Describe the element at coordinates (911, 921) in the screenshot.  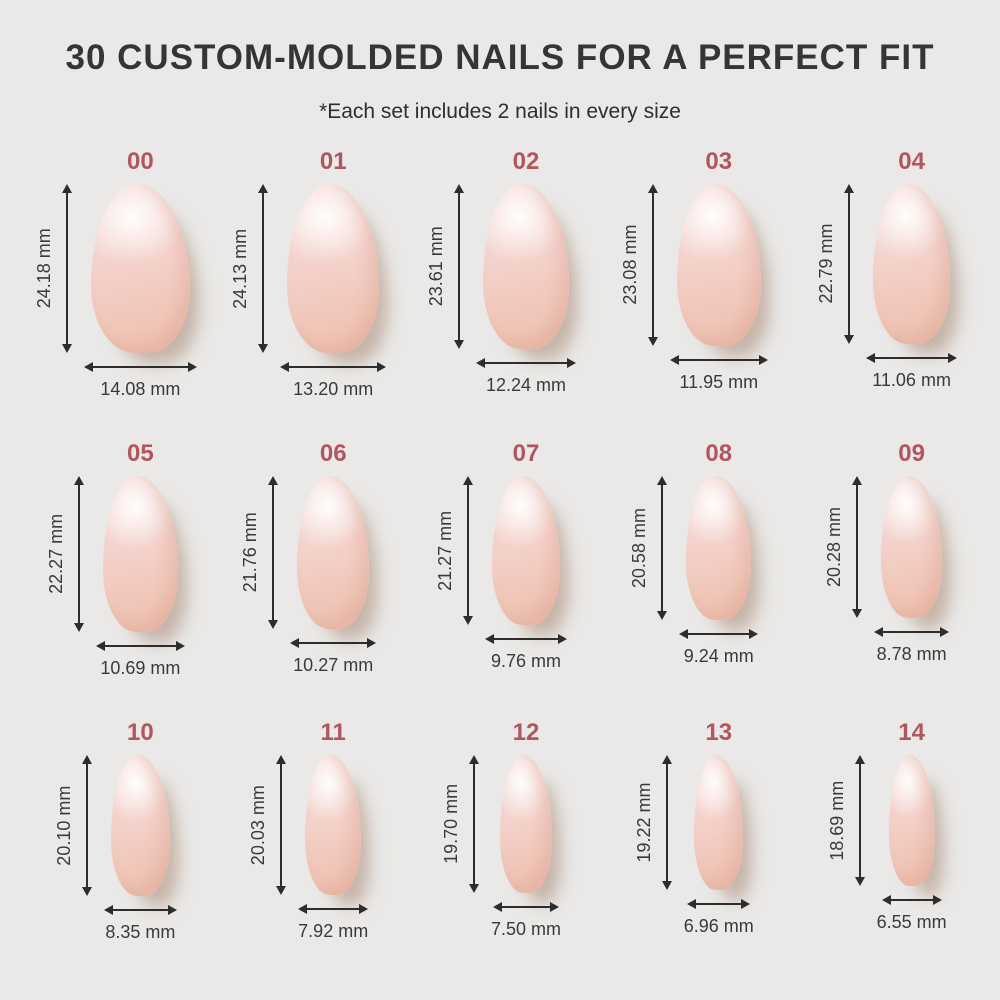
I see `width-label: 6.55 mm` at that location.